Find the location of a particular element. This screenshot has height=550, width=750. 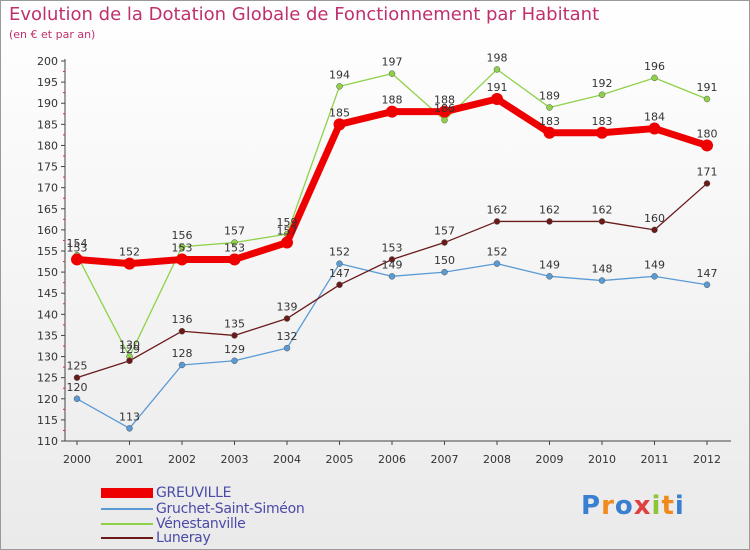

y-tick-label: 120 is located at coordinates (47, 399).